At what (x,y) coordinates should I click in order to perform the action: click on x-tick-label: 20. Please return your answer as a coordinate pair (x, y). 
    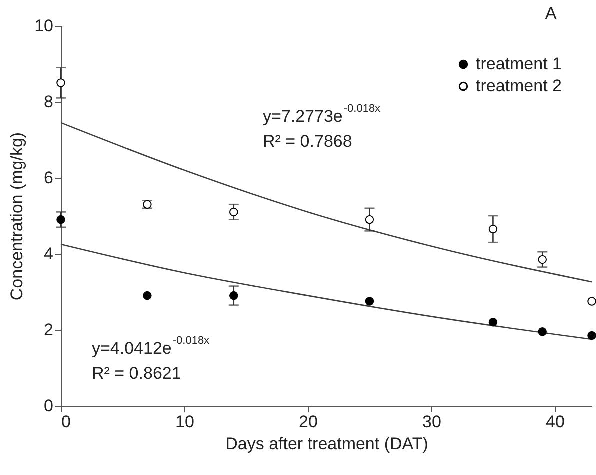
    Looking at the image, I should click on (308, 422).